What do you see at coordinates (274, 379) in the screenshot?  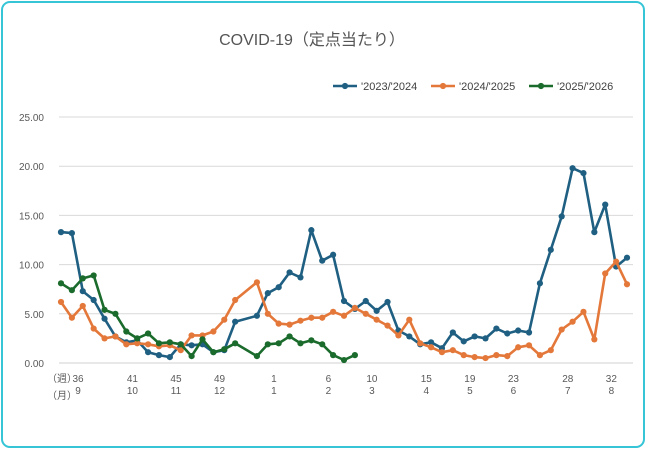 I see `x-tick-week: 1` at bounding box center [274, 379].